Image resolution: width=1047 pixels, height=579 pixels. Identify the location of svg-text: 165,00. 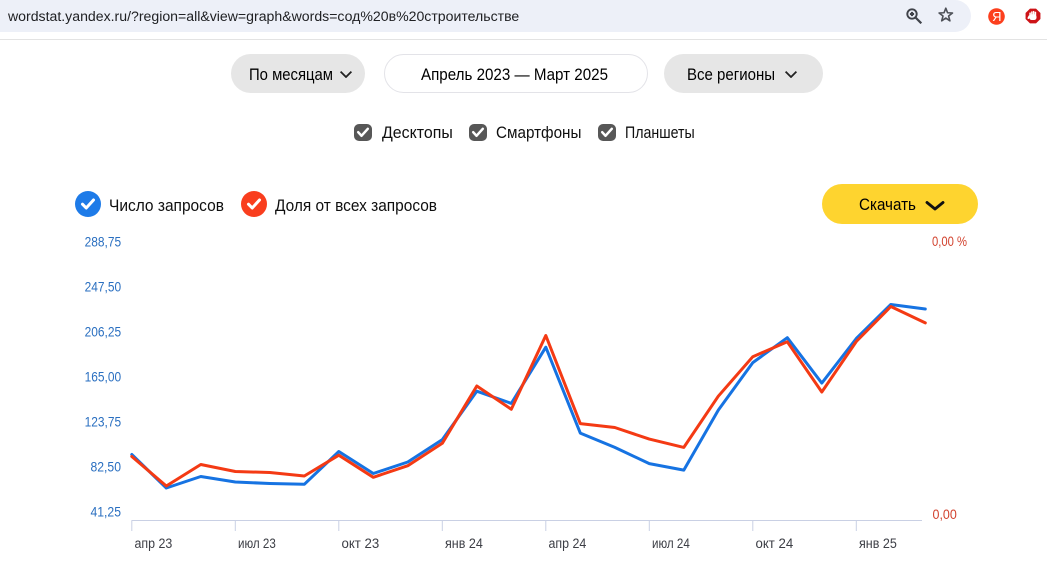
(103, 376).